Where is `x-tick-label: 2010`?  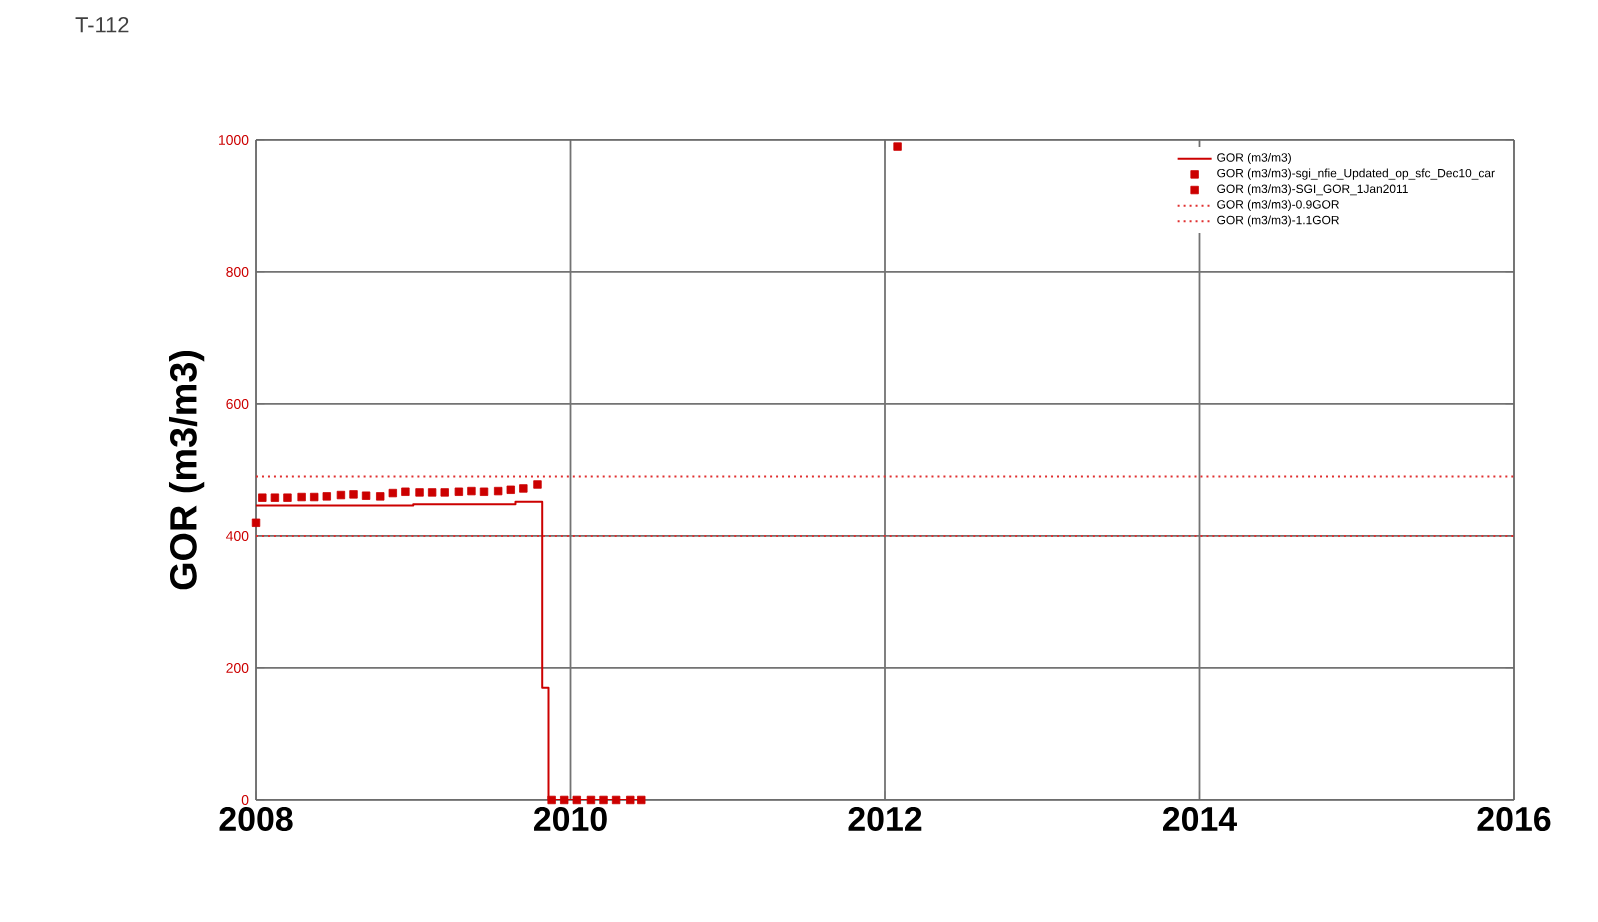
x-tick-label: 2010 is located at coordinates (570, 819).